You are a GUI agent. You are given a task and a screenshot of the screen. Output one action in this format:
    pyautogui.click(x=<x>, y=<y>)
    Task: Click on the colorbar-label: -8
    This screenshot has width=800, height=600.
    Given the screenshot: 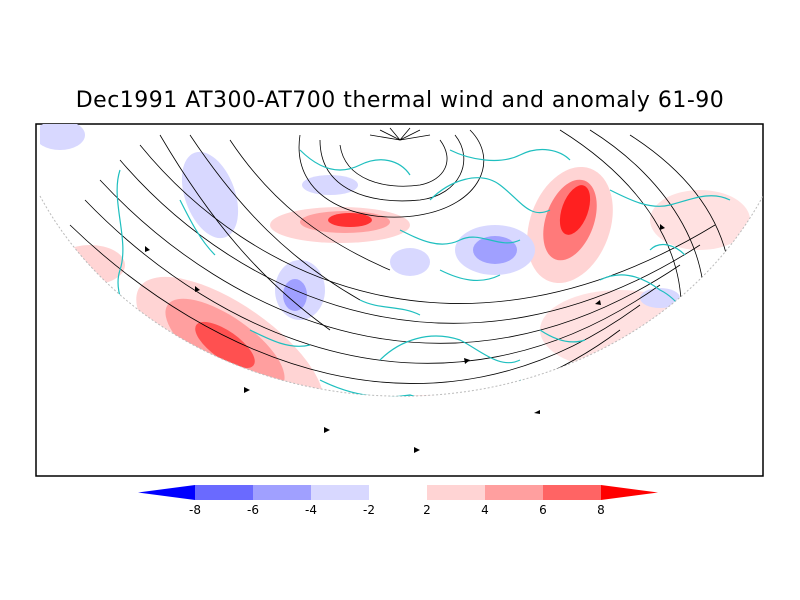 What is the action you would take?
    pyautogui.click(x=195, y=510)
    